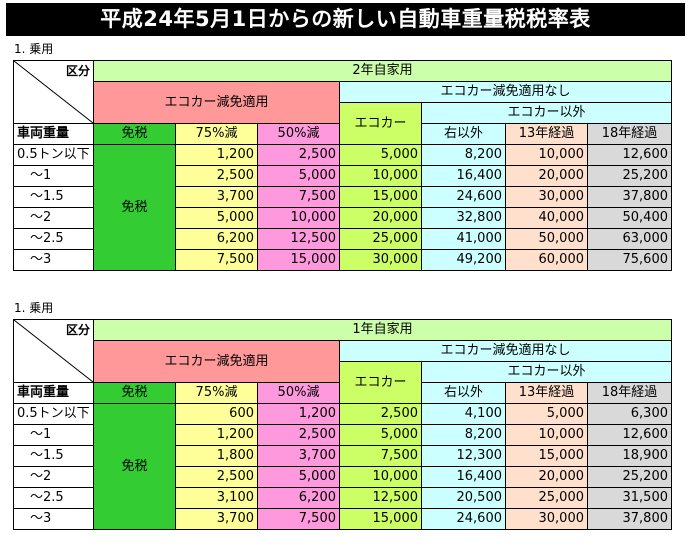 This screenshot has width=691, height=545. I want to click on period-header: 1年自家用, so click(382, 330).